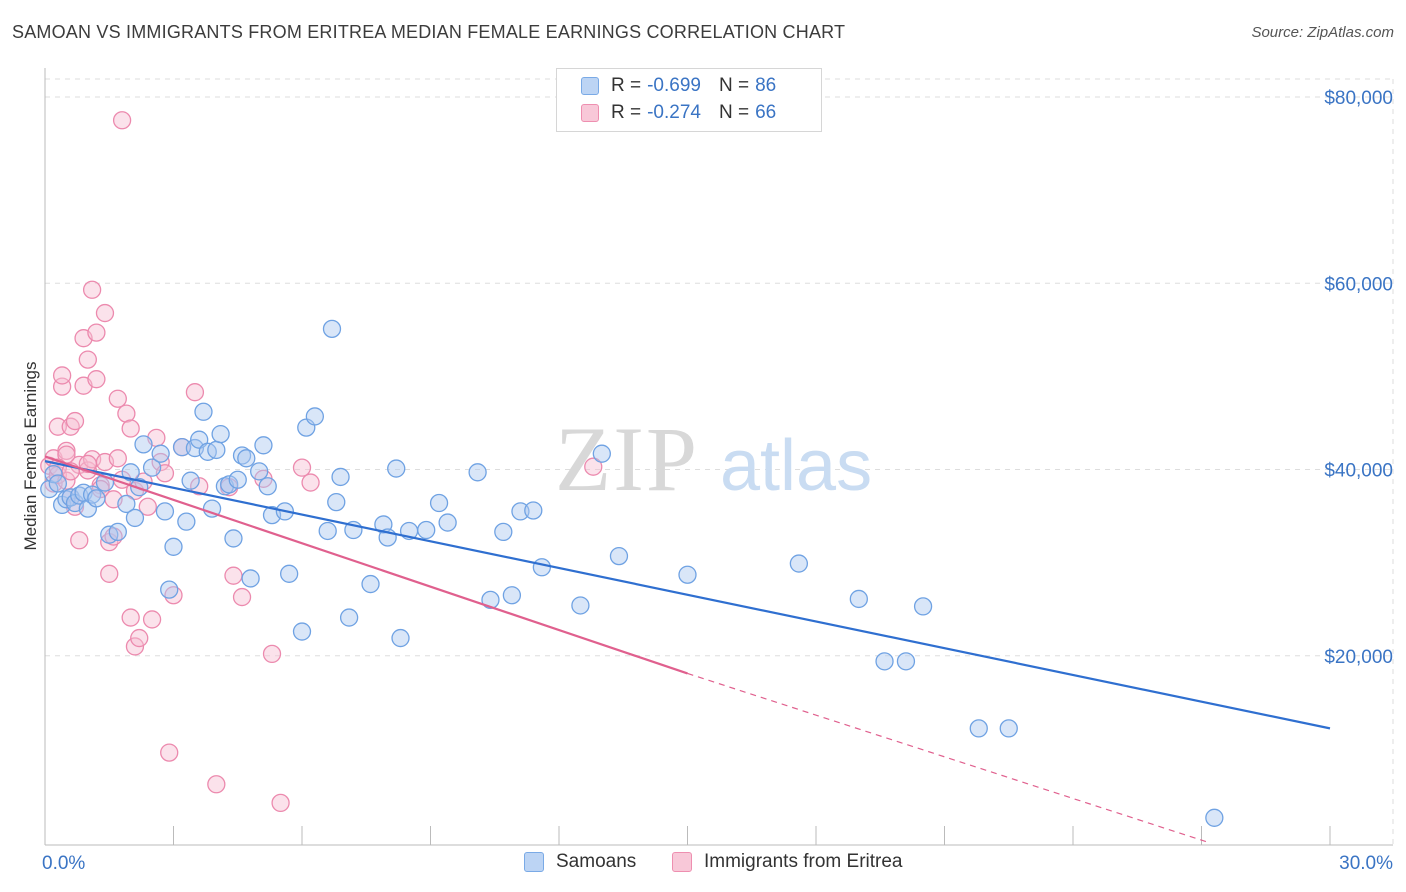  I want to click on source-credit: Source: ZipAtlas.com, so click(1322, 32).